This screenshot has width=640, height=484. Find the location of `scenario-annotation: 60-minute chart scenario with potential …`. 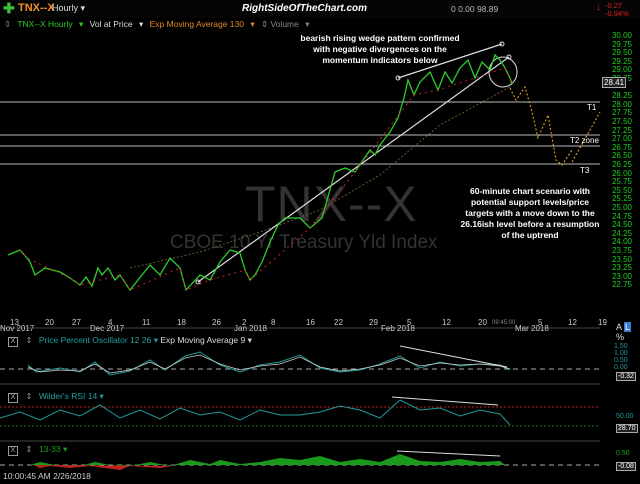

scenario-annotation: 60-minute chart scenario with potential … is located at coordinates (530, 213).